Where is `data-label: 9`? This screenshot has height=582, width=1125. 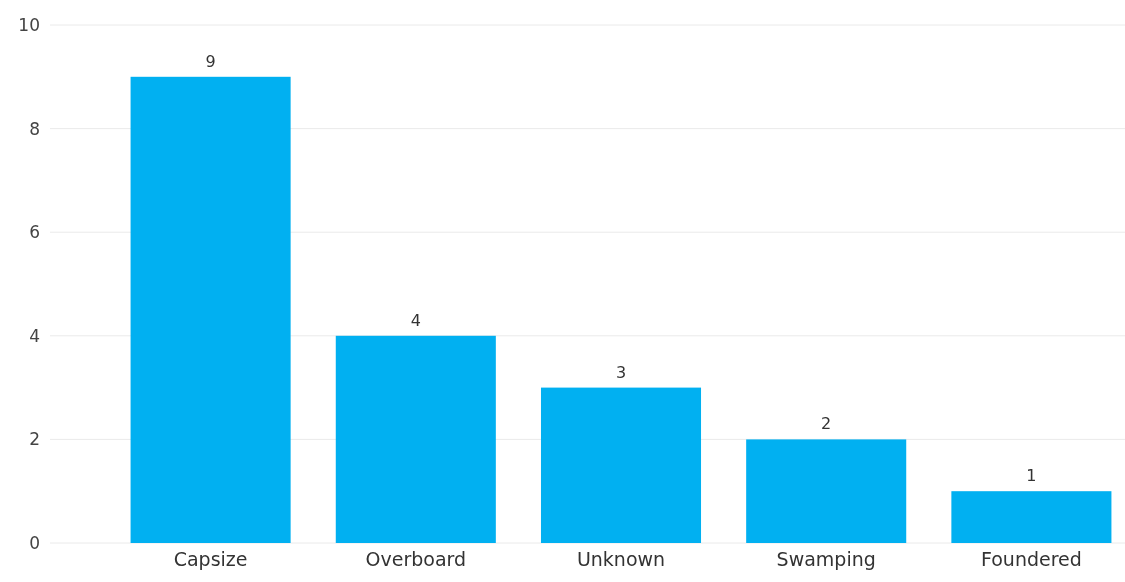 data-label: 9 is located at coordinates (210, 61).